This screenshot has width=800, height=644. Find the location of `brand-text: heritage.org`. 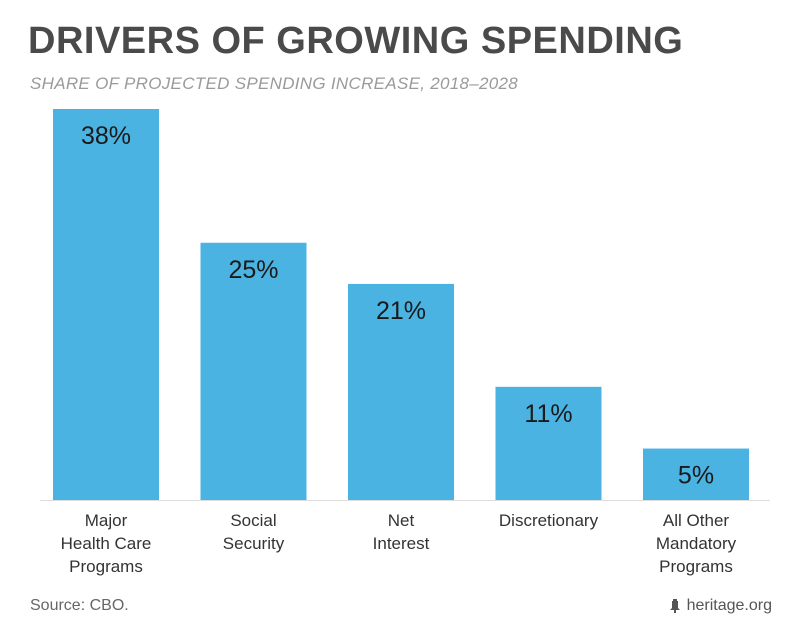

brand-text: heritage.org is located at coordinates (729, 605).